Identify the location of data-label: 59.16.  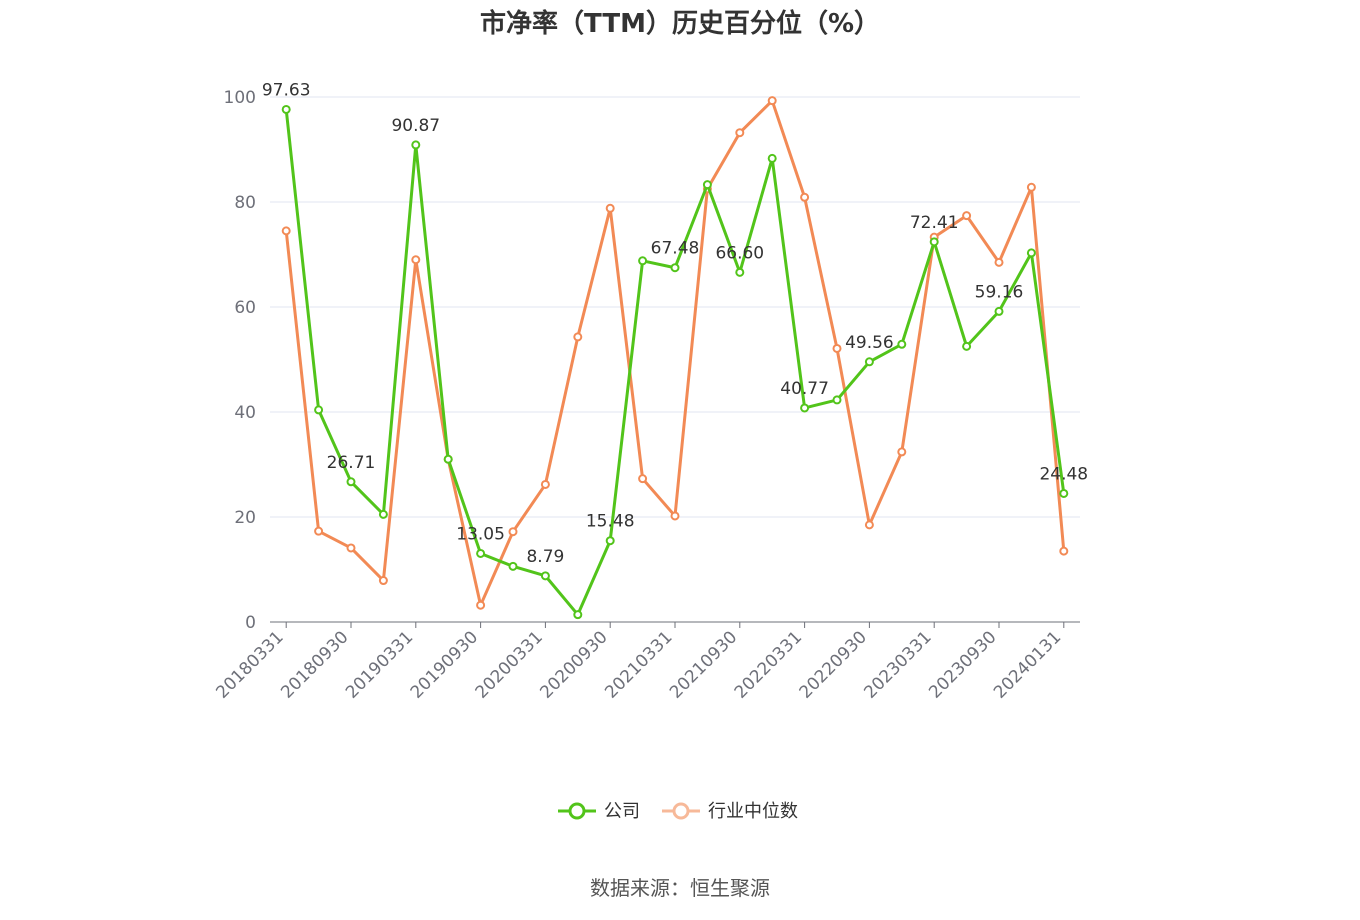
(999, 292).